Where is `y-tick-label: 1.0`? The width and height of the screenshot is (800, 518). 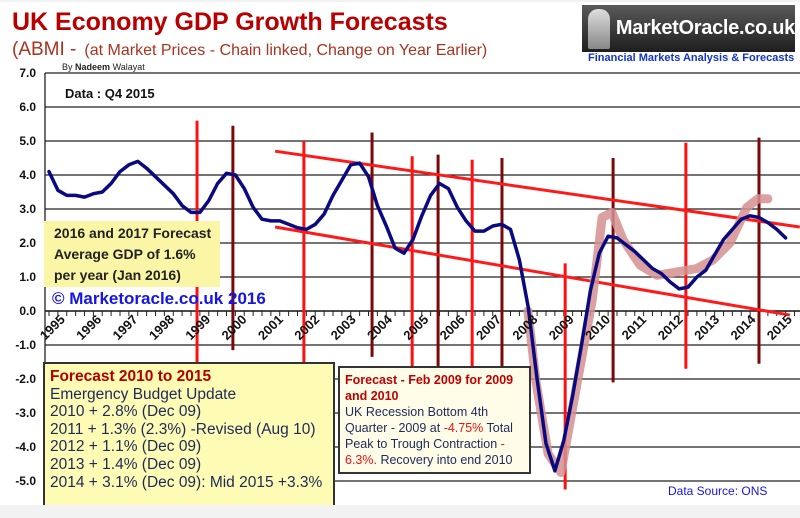 y-tick-label: 1.0 is located at coordinates (27, 277).